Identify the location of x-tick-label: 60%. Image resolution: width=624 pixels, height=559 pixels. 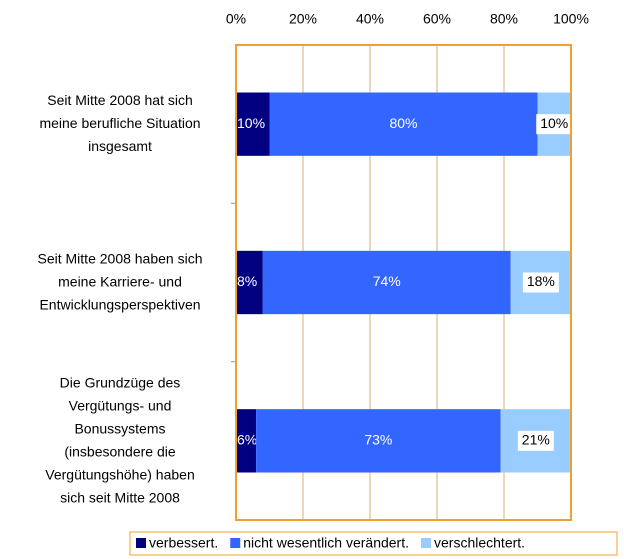
(437, 19).